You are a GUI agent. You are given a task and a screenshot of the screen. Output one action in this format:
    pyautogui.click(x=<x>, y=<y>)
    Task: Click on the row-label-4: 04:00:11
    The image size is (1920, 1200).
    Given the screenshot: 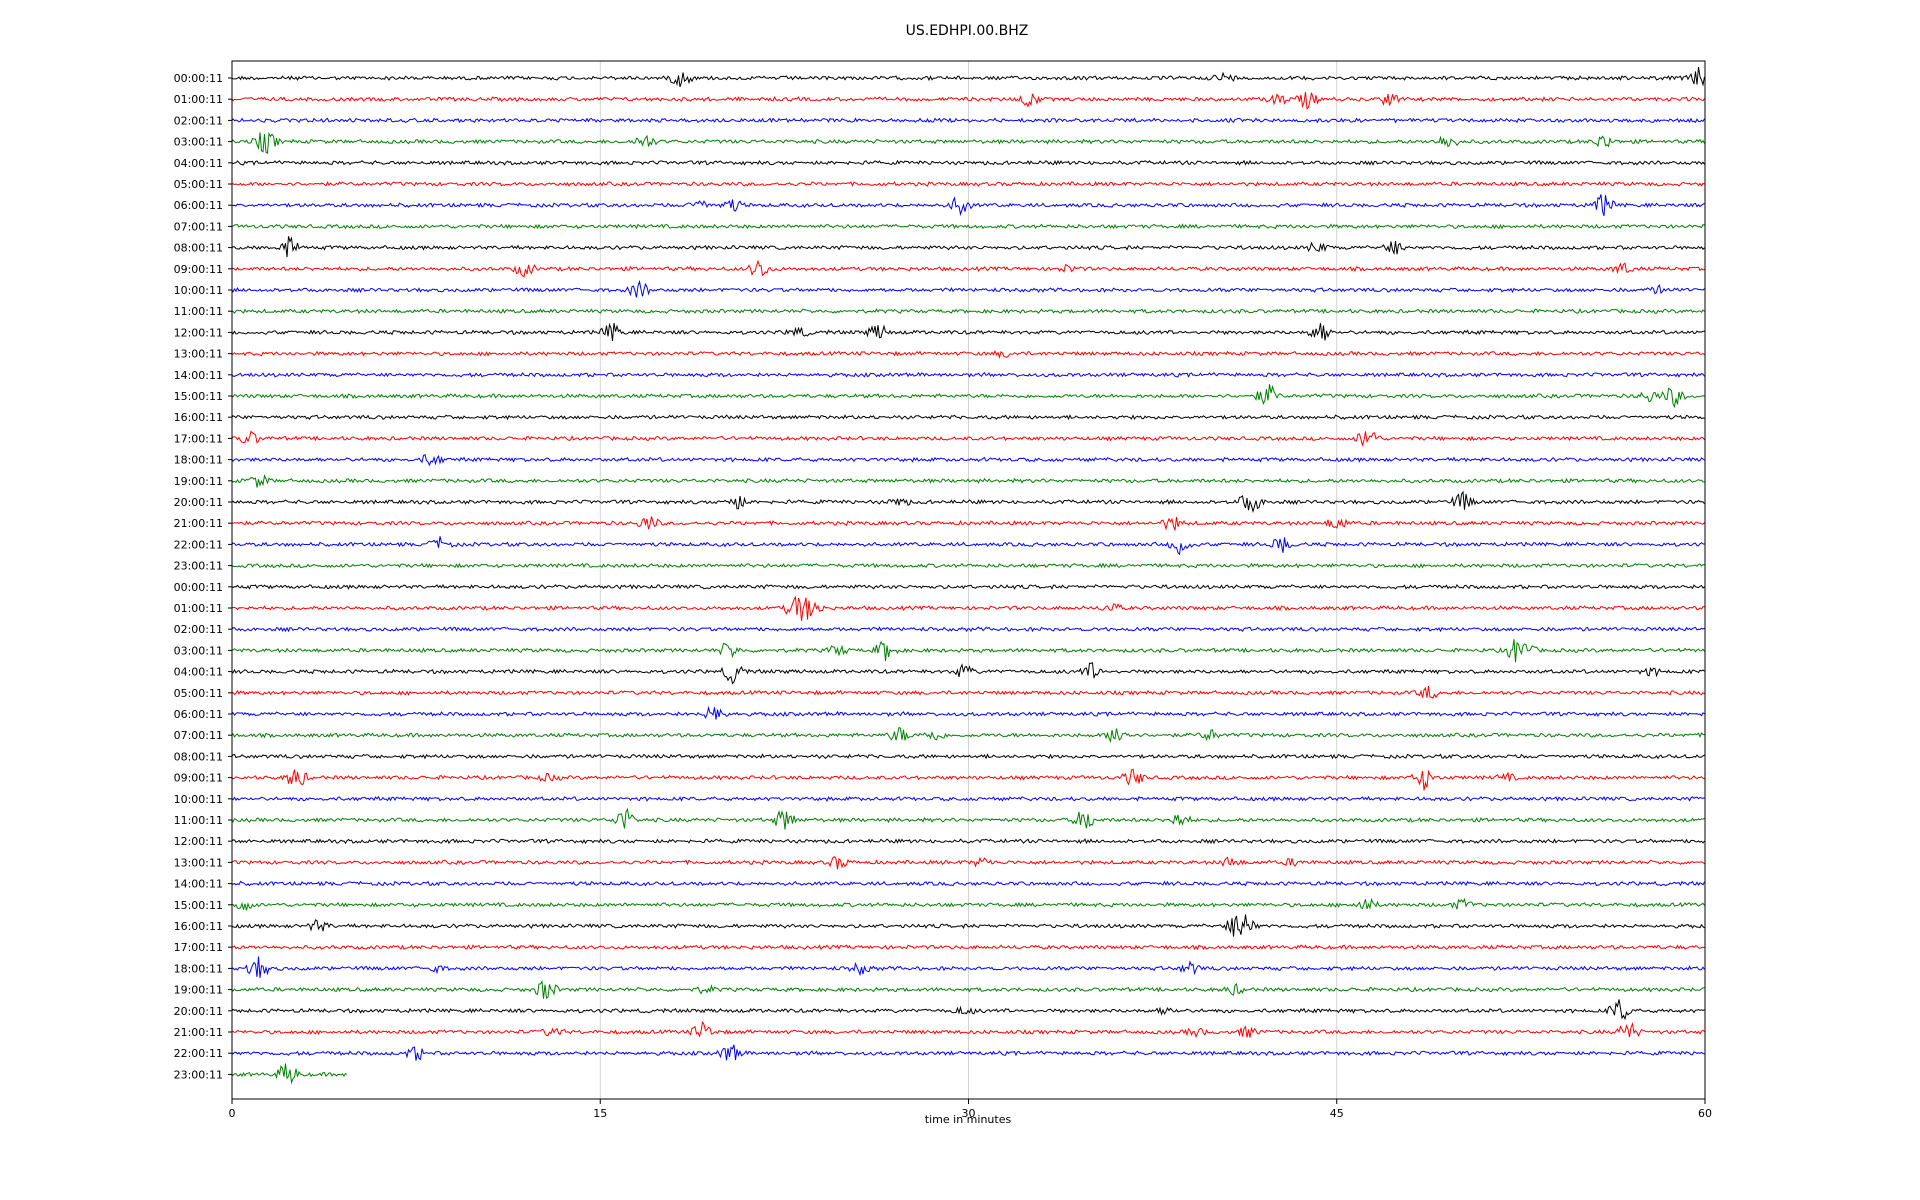 What is the action you would take?
    pyautogui.click(x=198, y=163)
    